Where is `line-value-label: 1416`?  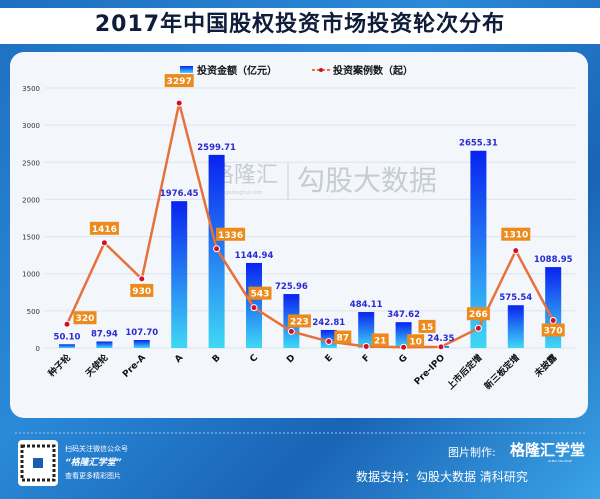 line-value-label: 1416 is located at coordinates (104, 230).